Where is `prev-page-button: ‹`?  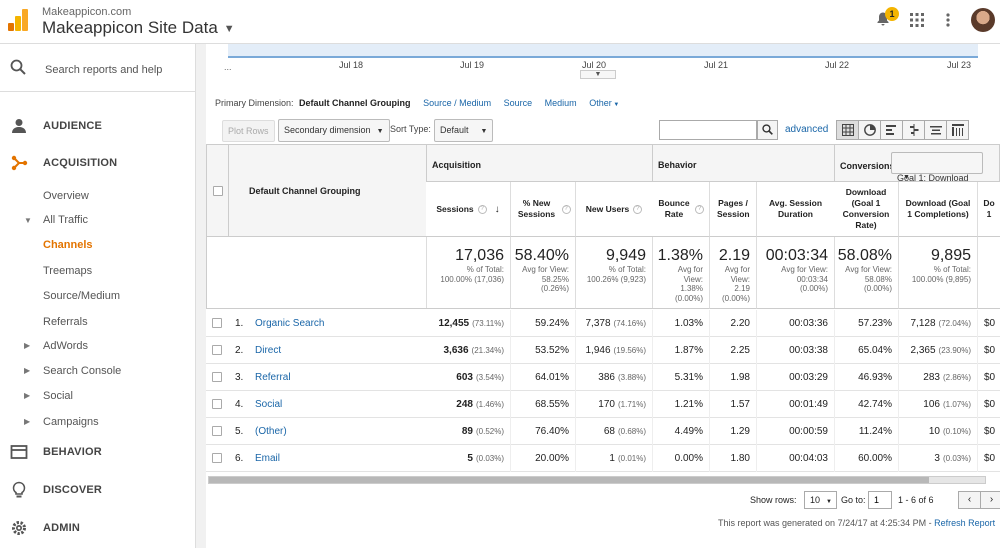
prev-page-button: ‹ is located at coordinates (969, 500).